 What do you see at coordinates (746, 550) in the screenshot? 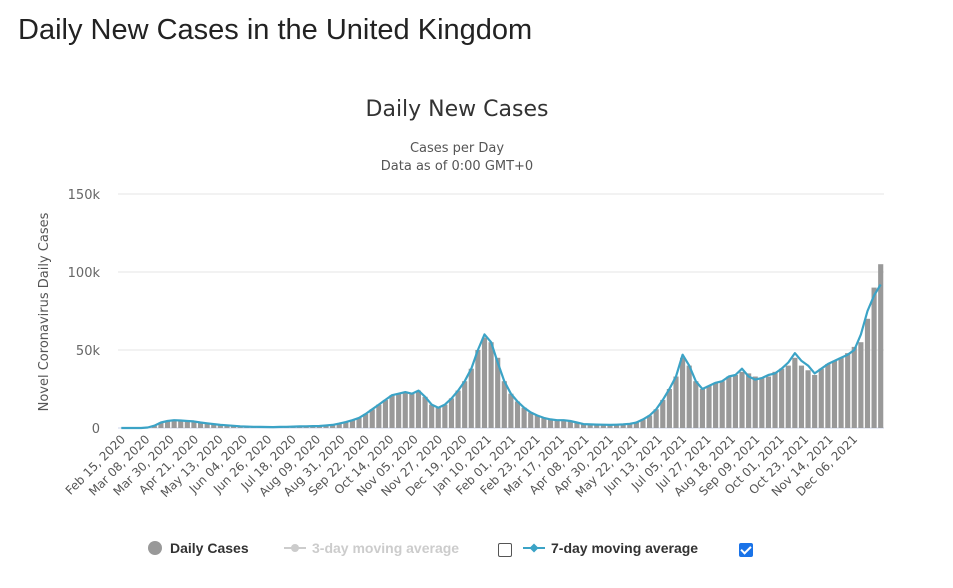
I see `ma7-checkbox` at bounding box center [746, 550].